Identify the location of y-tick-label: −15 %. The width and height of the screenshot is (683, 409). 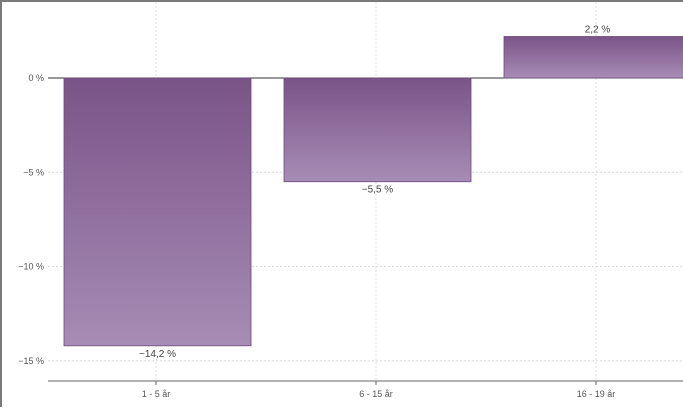
(31, 361).